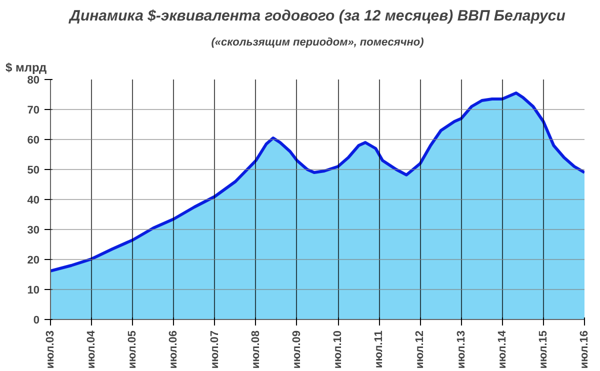 Image resolution: width=600 pixels, height=371 pixels. I want to click on y-tick-label: 70, so click(33, 110).